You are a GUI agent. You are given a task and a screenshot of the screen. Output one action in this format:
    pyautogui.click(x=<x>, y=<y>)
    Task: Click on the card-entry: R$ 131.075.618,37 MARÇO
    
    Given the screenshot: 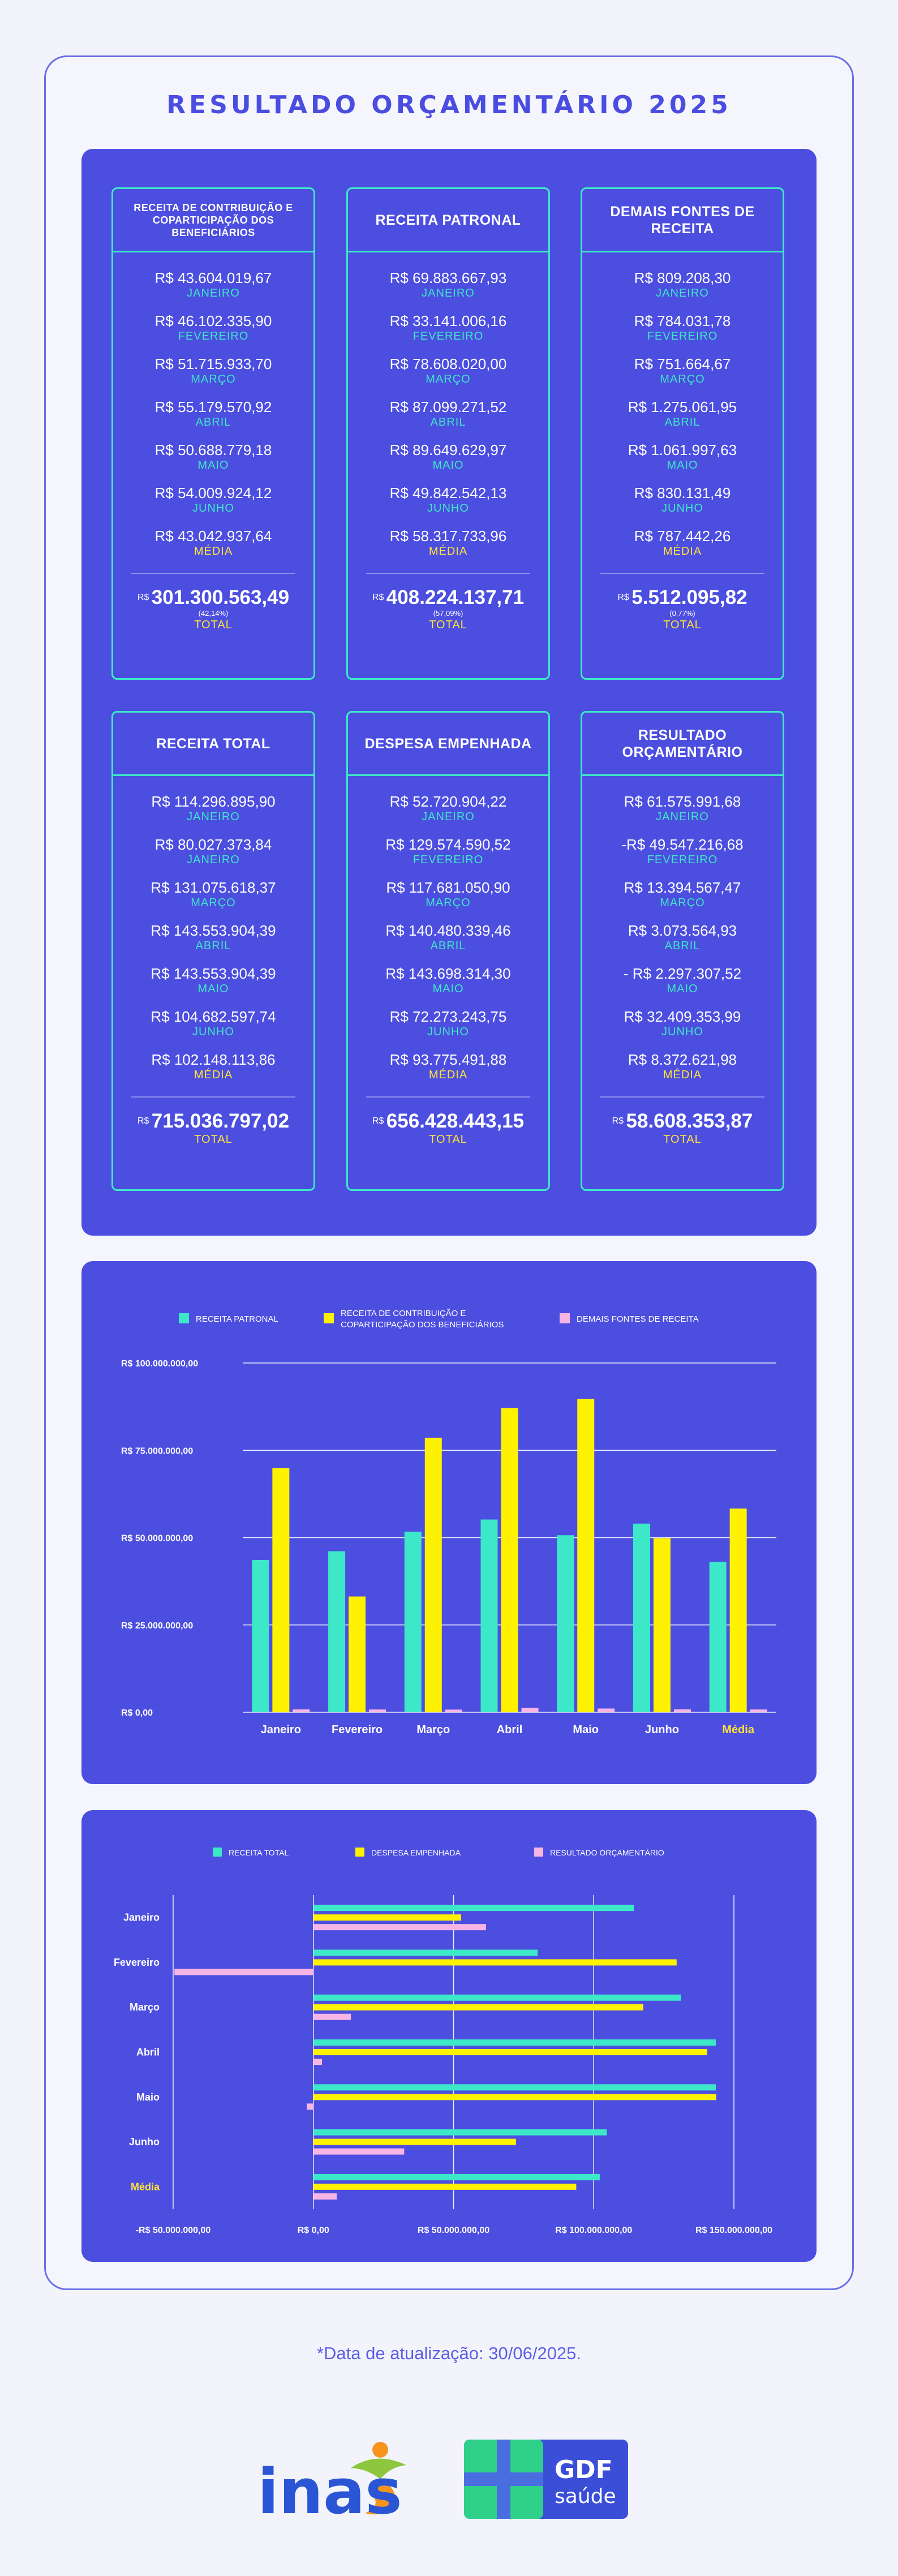 What is the action you would take?
    pyautogui.click(x=213, y=894)
    